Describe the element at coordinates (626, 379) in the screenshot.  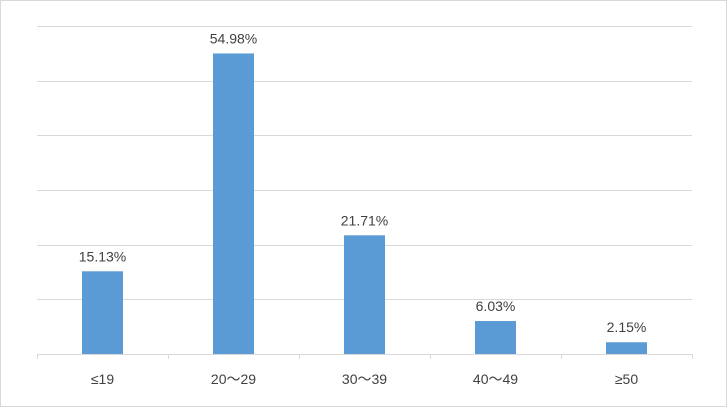
I see `x-tick-label: ≥50` at that location.